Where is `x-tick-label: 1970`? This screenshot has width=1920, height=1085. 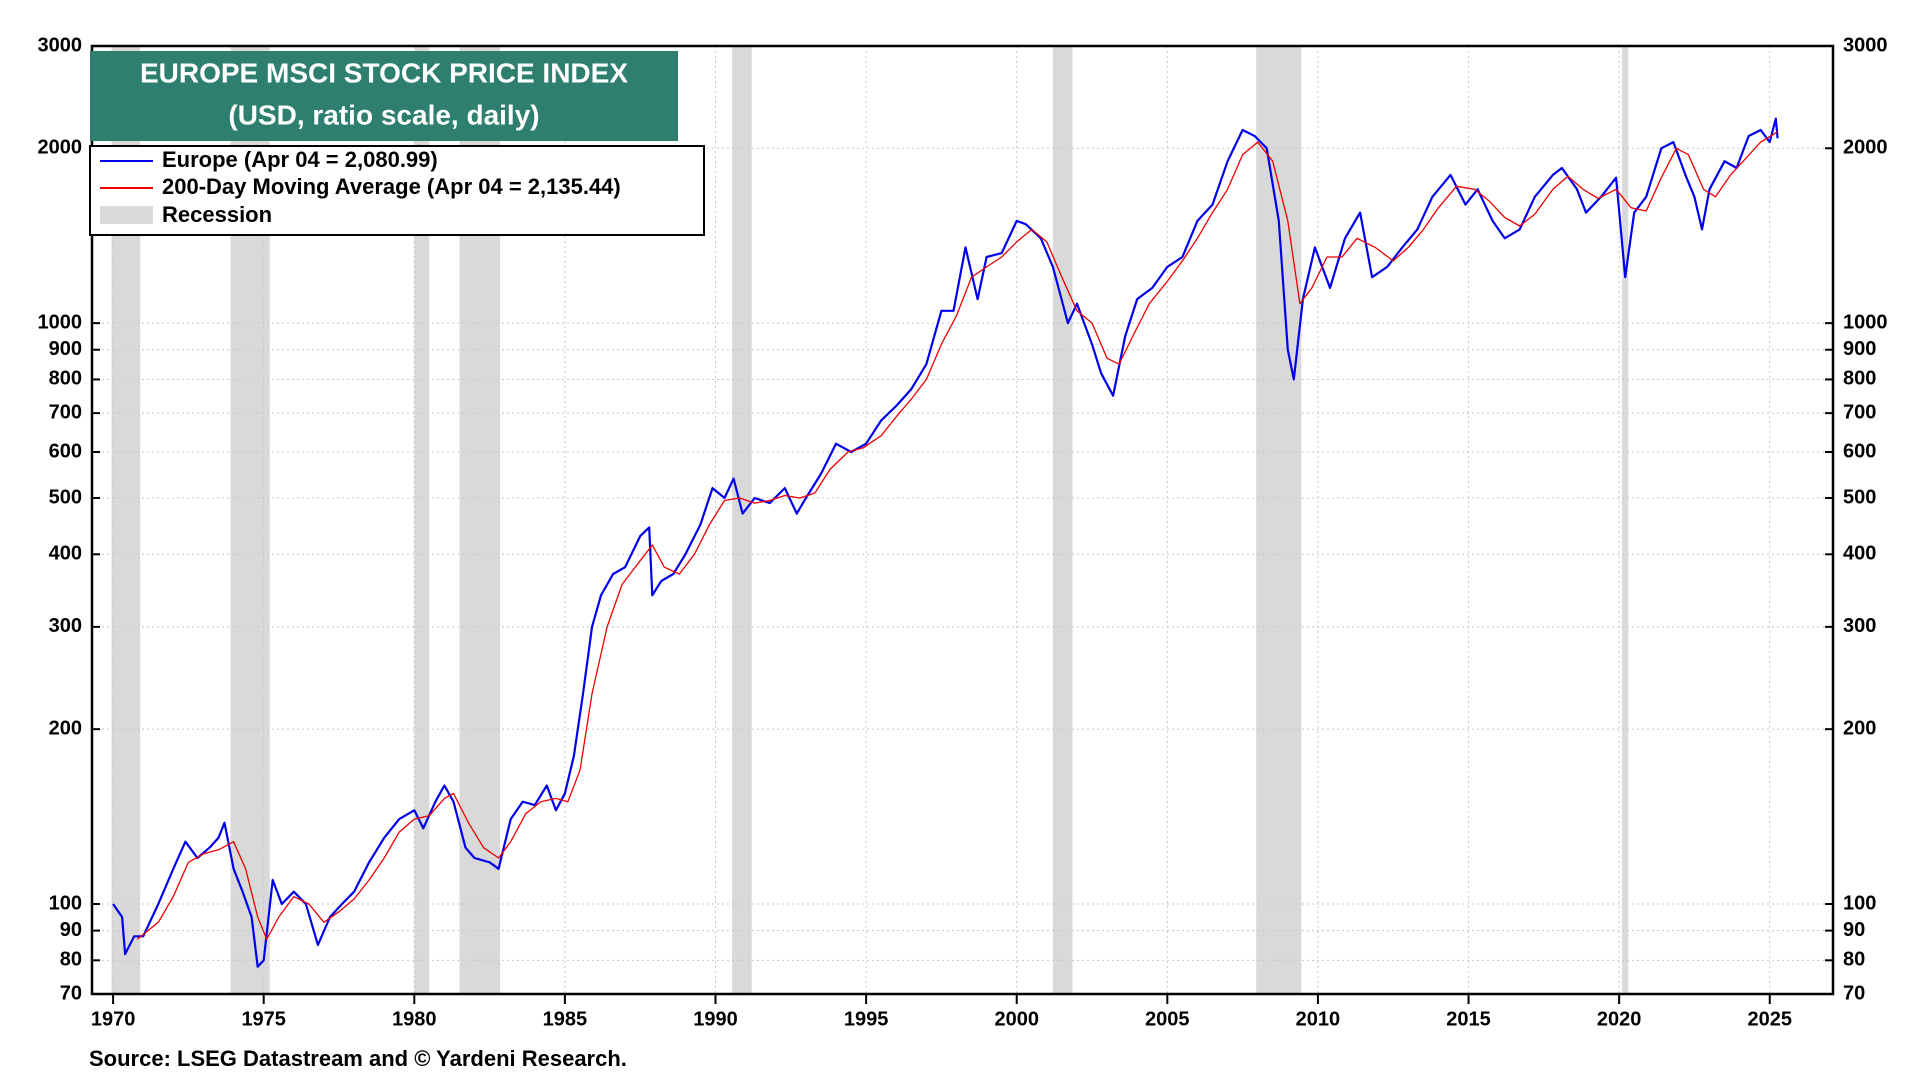
x-tick-label: 1970 is located at coordinates (113, 1019).